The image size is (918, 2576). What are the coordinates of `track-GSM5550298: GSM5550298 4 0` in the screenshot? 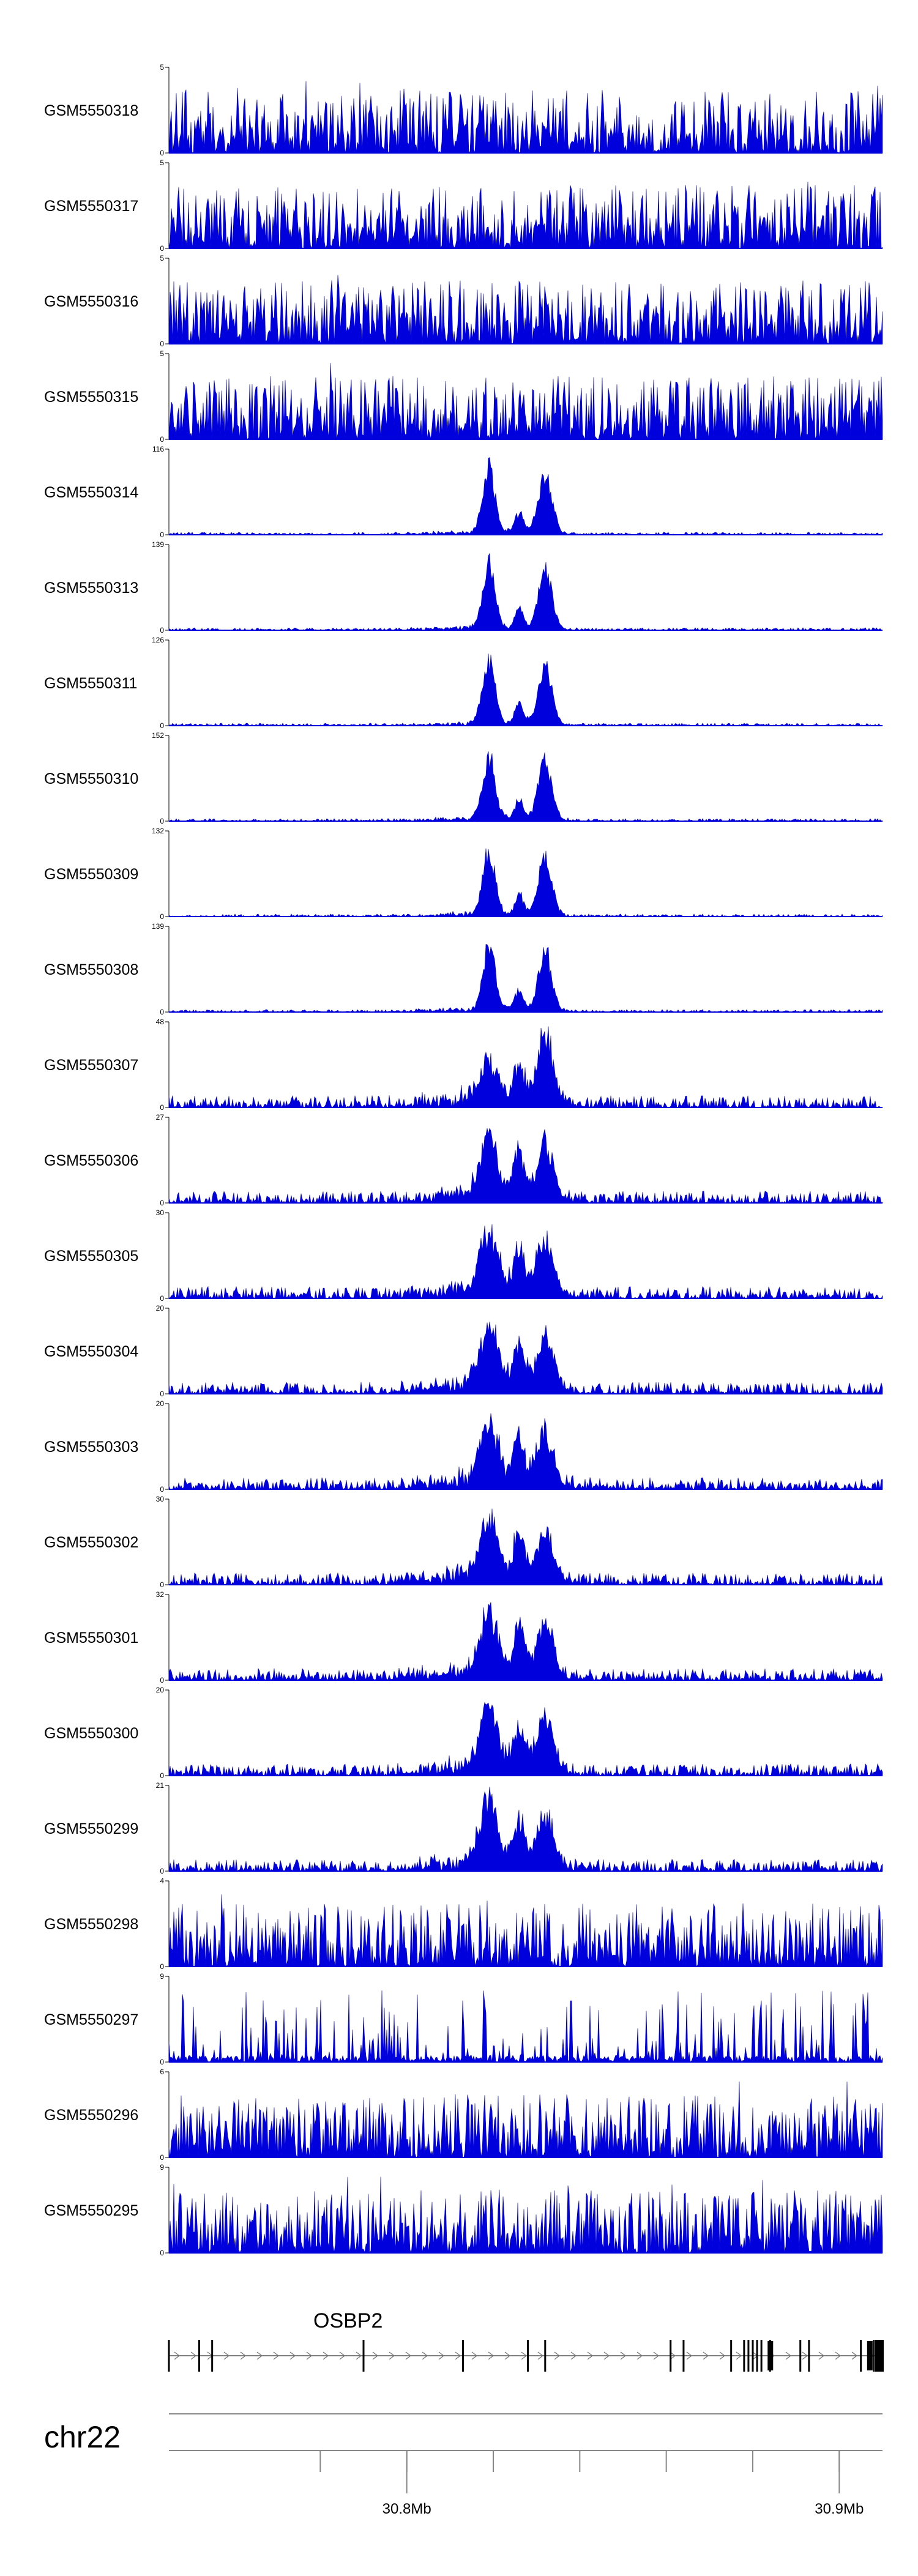 It's located at (463, 1924).